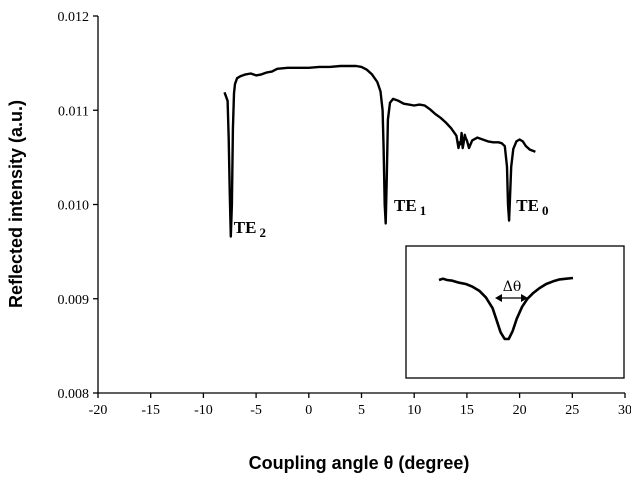 The height and width of the screenshot is (478, 631). Describe the element at coordinates (467, 410) in the screenshot. I see `x-tick-label: 15` at that location.